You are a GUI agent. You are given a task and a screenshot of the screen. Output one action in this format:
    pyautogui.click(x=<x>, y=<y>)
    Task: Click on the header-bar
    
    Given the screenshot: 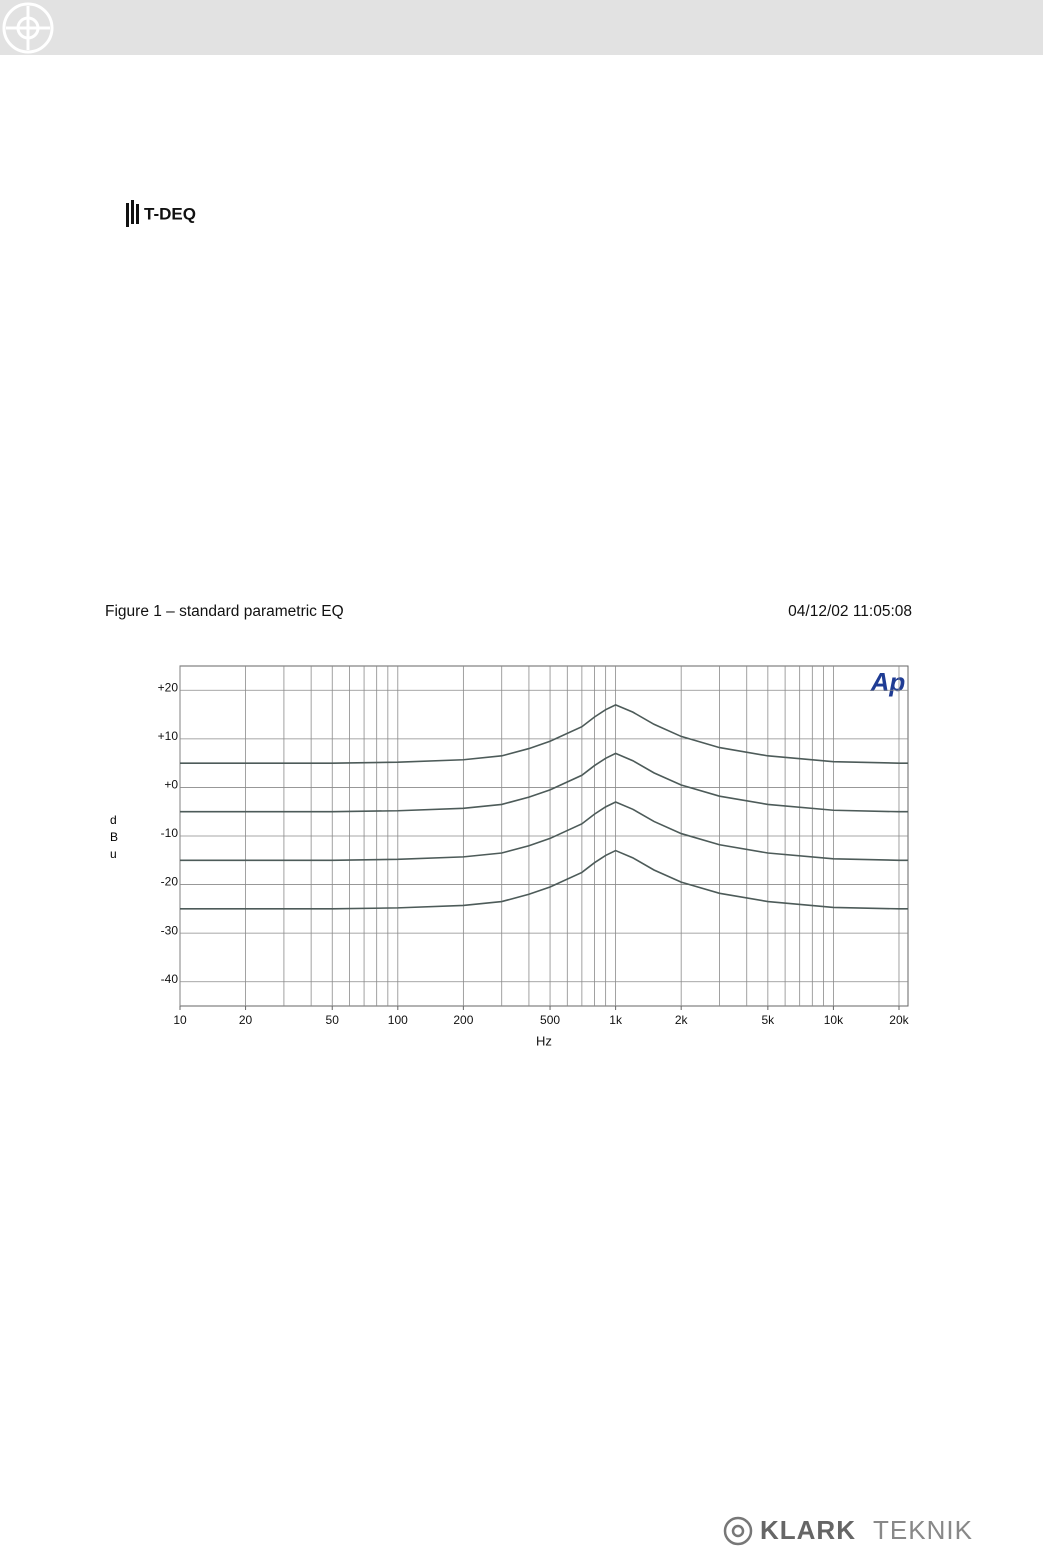 What is the action you would take?
    pyautogui.click(x=521, y=27)
    